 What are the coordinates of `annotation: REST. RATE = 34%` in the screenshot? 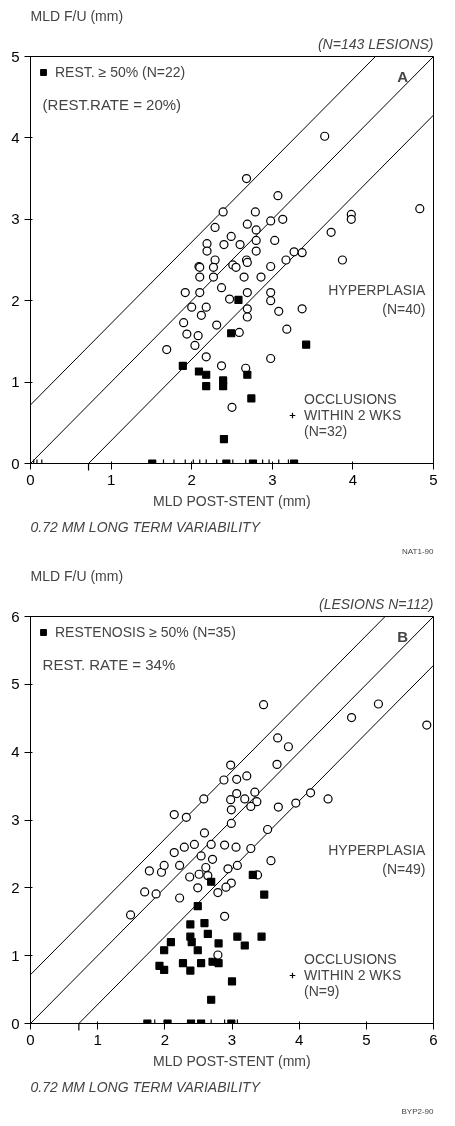 It's located at (109, 665).